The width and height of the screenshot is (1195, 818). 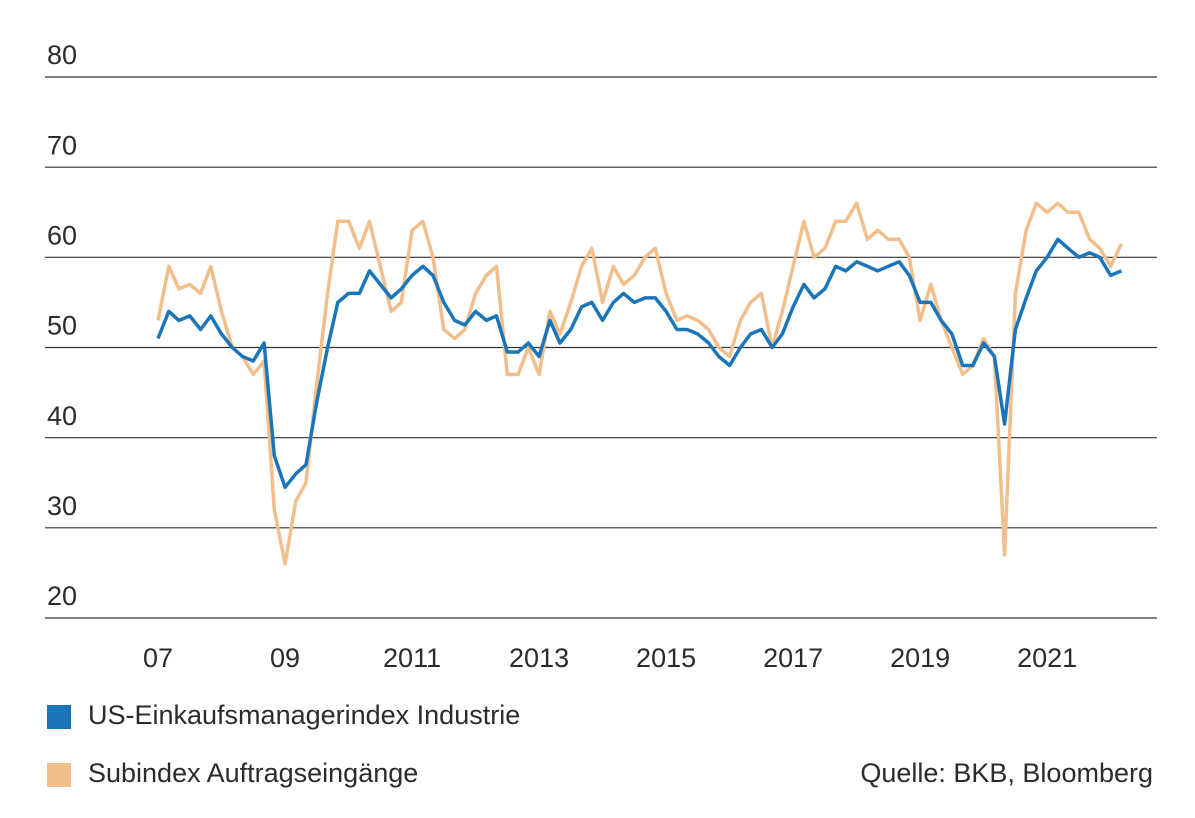 What do you see at coordinates (62, 235) in the screenshot?
I see `y-tick-label: 60` at bounding box center [62, 235].